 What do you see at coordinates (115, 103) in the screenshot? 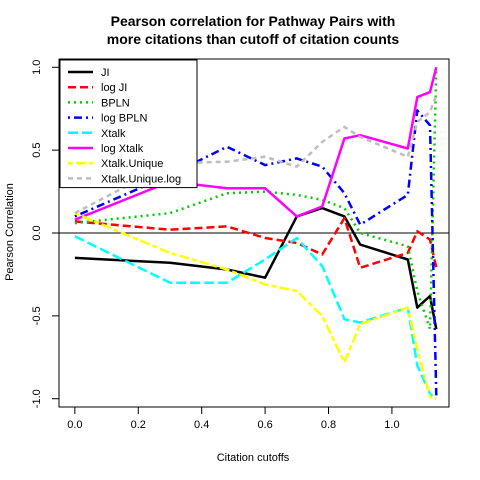
I see `legend-label-2: BPLN` at bounding box center [115, 103].